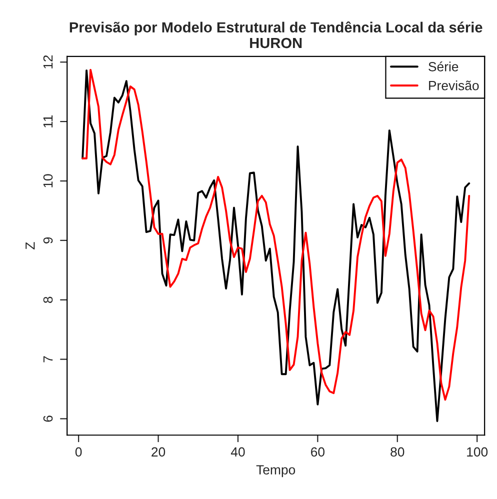 This screenshot has height=499, width=497. Describe the element at coordinates (48, 181) in the screenshot. I see `y-tick-label: 10` at that location.